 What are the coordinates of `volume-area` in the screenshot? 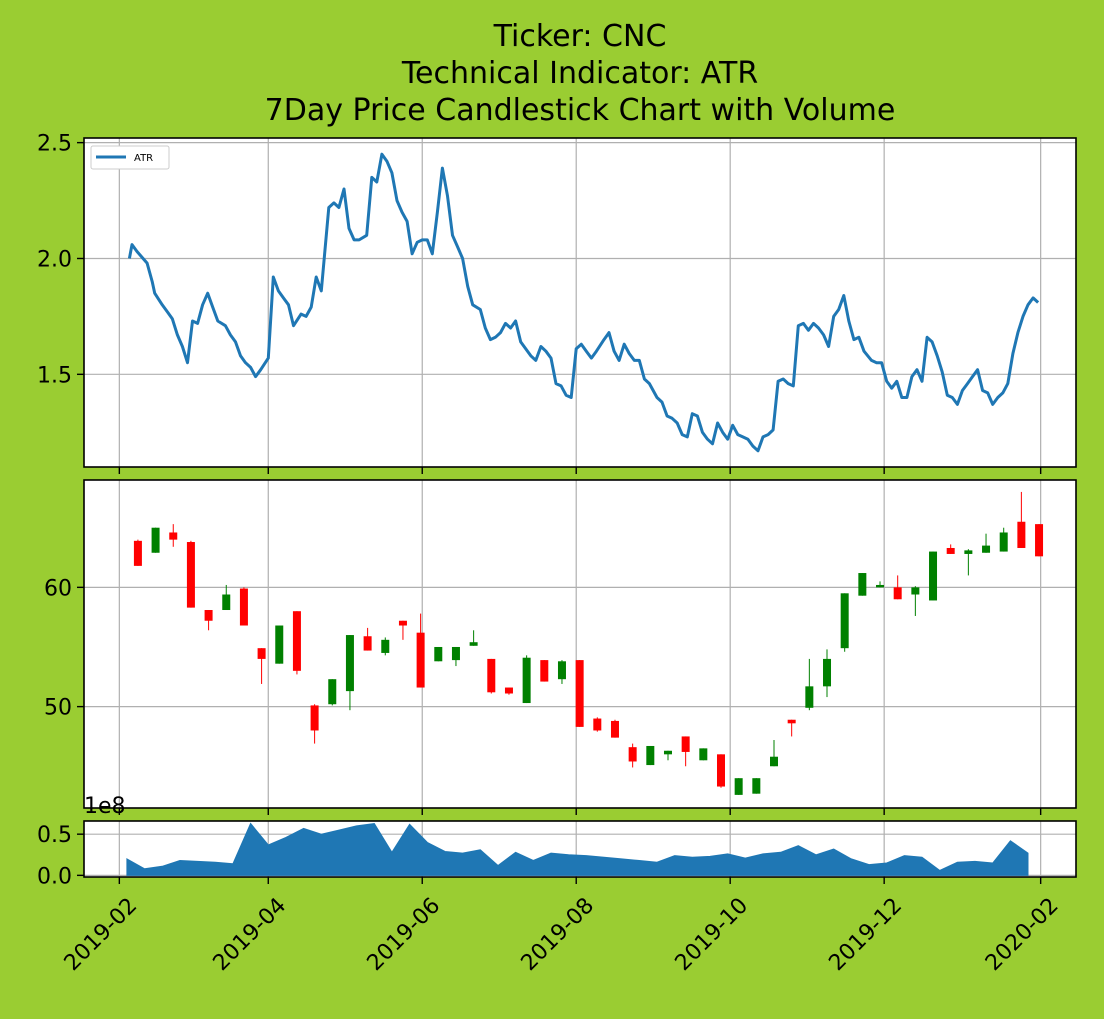 It's located at (577, 849).